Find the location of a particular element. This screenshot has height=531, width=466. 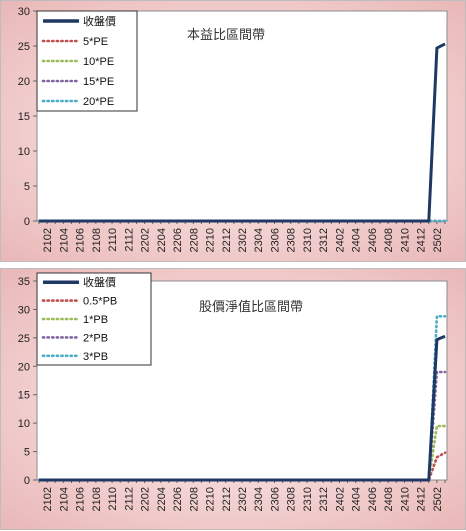

legend-label-1: 5*PE is located at coordinates (95, 42).